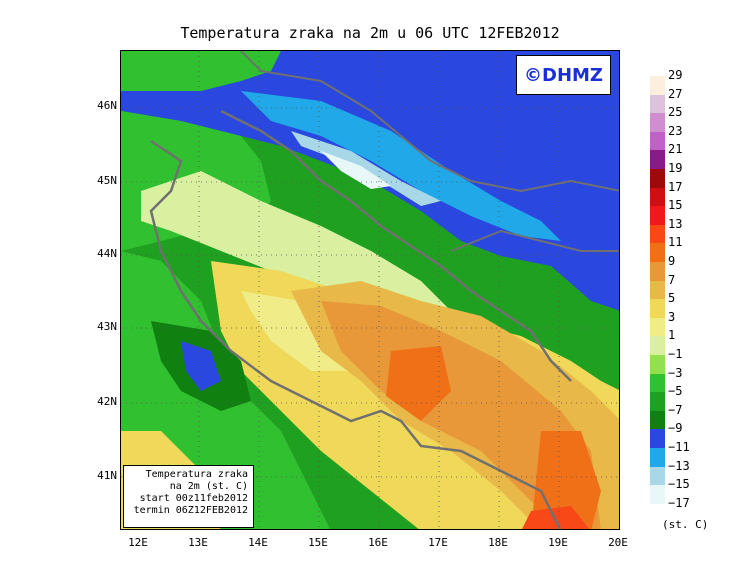  I want to click on lat-label-46: 46N, so click(107, 105).